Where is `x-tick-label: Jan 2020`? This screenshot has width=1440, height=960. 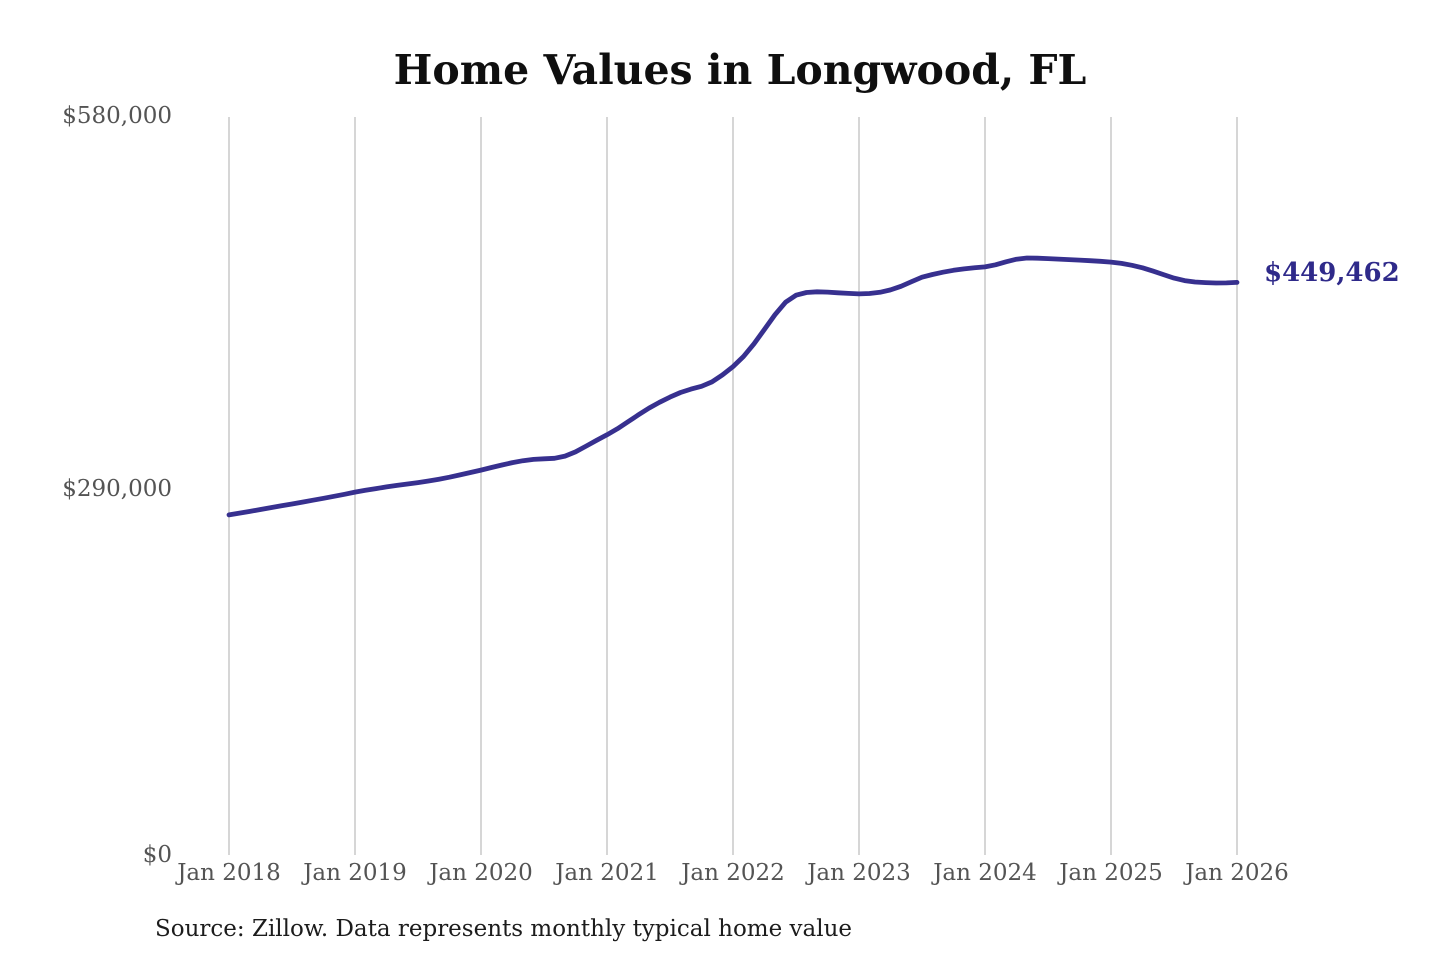
x-tick-label: Jan 2020 is located at coordinates (480, 873).